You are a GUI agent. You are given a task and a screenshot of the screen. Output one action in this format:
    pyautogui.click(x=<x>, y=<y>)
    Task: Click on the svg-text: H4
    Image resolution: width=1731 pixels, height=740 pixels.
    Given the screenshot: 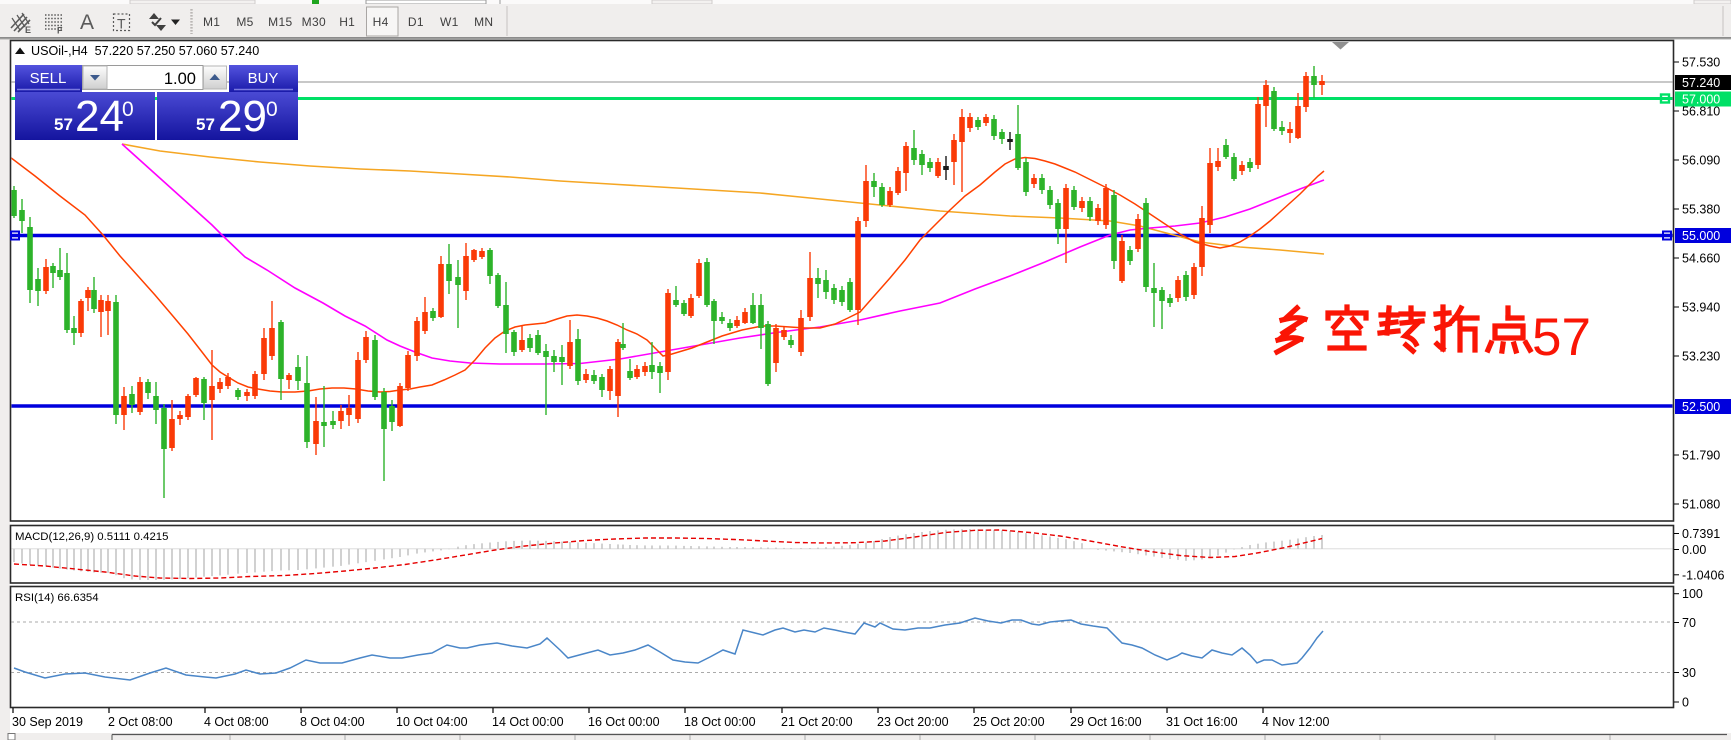 What is the action you would take?
    pyautogui.click(x=381, y=22)
    